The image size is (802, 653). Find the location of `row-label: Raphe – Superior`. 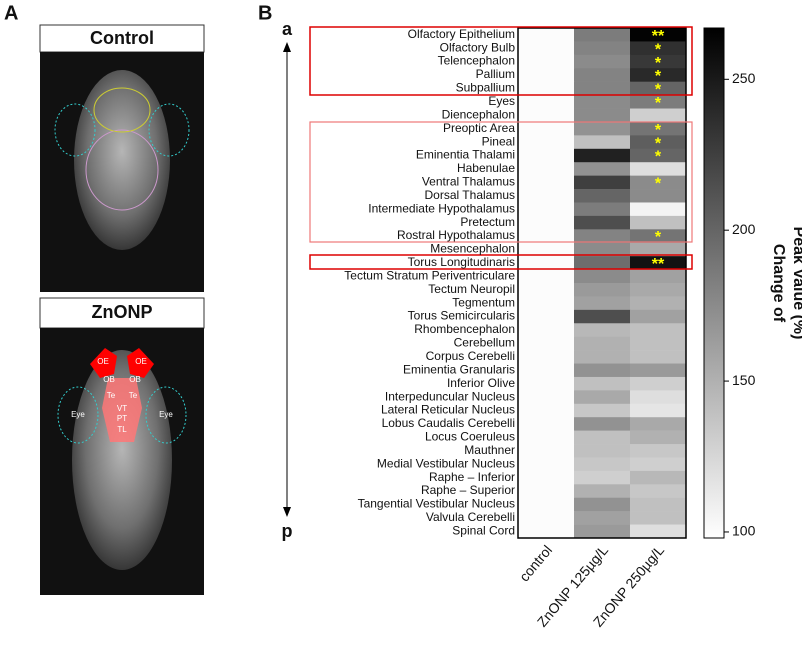

row-label: Raphe – Superior is located at coordinates (468, 490).